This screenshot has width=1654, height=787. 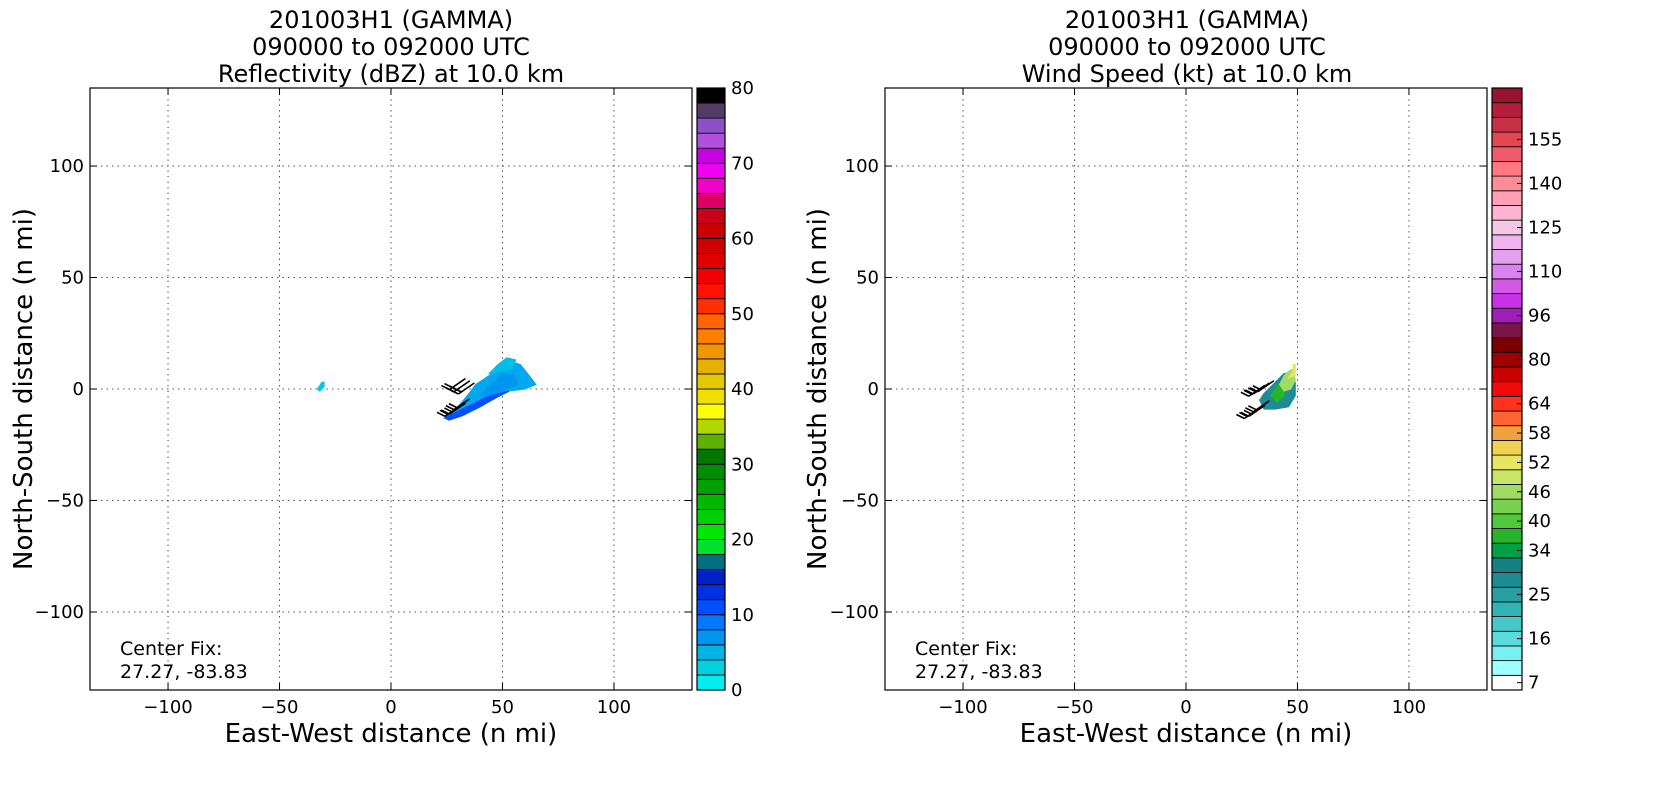 What do you see at coordinates (1075, 707) in the screenshot?
I see `x-tick-label: −50` at bounding box center [1075, 707].